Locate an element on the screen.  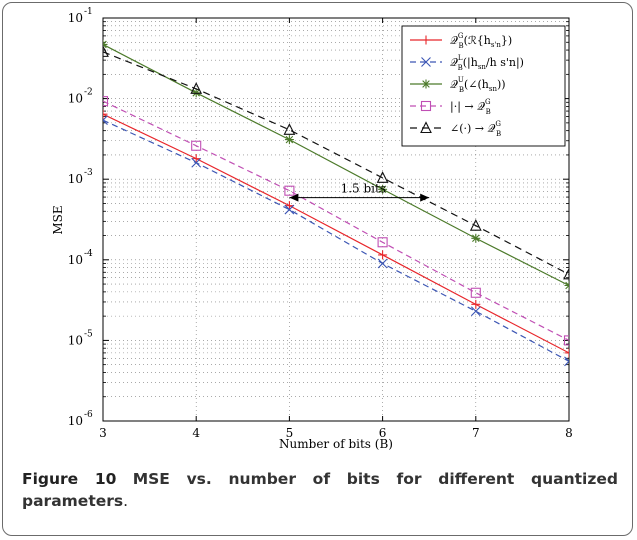
legend-item: 𝒬L B(|hsn/h s'n|) is located at coordinates (467, 63).